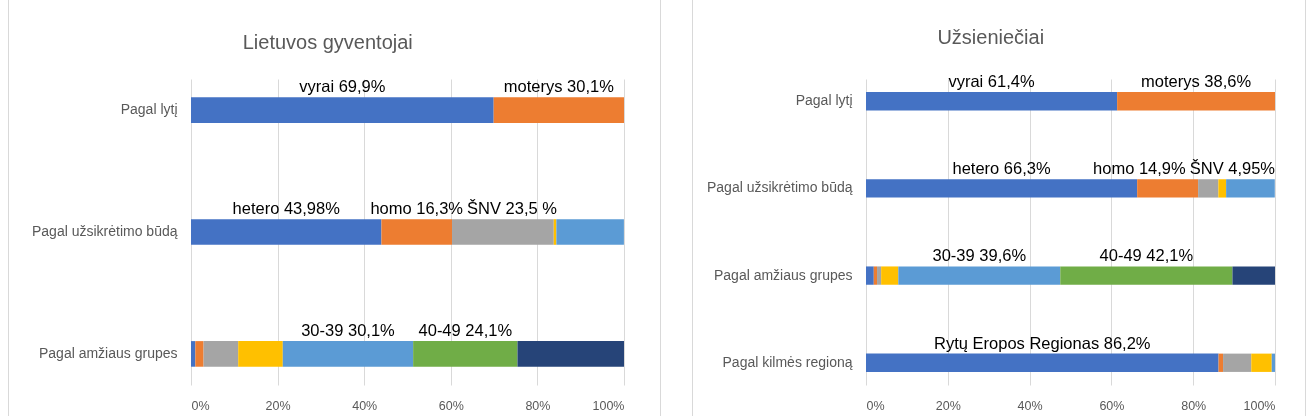  Describe the element at coordinates (1196, 81) in the screenshot. I see `data-label: moterys 38,6%` at that location.